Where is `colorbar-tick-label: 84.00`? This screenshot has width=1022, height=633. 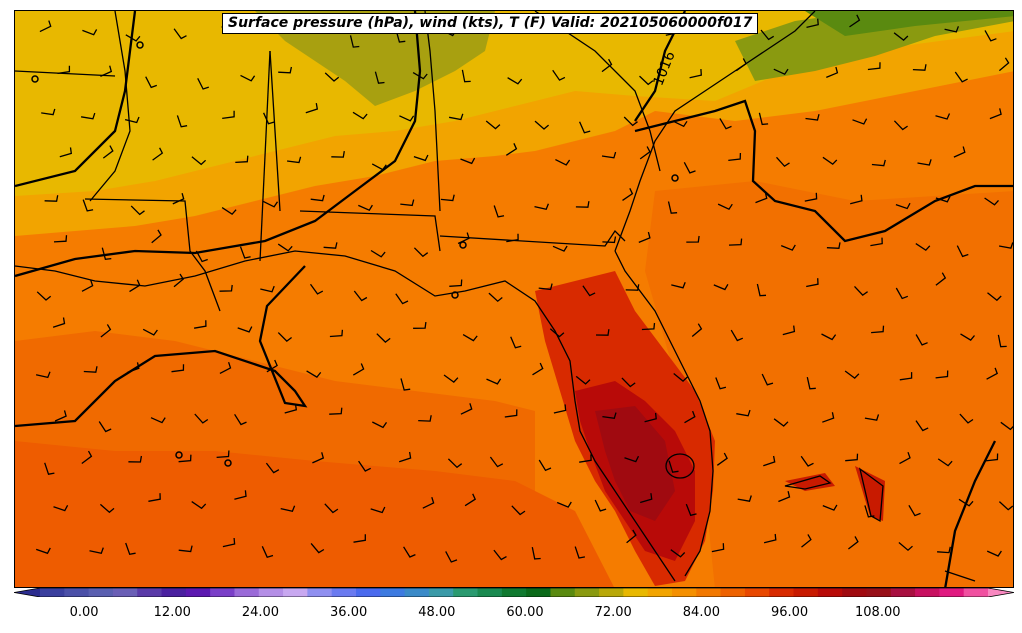
colorbar-tick-label: 84.00 is located at coordinates (701, 612).